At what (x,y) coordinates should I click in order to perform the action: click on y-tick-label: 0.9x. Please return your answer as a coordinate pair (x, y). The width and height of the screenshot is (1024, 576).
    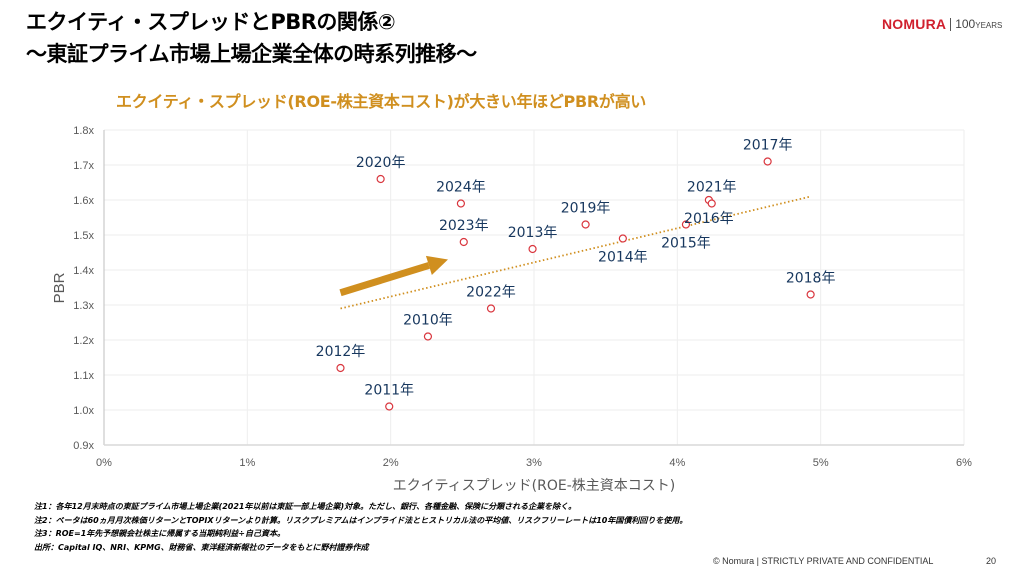
    Looking at the image, I should click on (83, 446).